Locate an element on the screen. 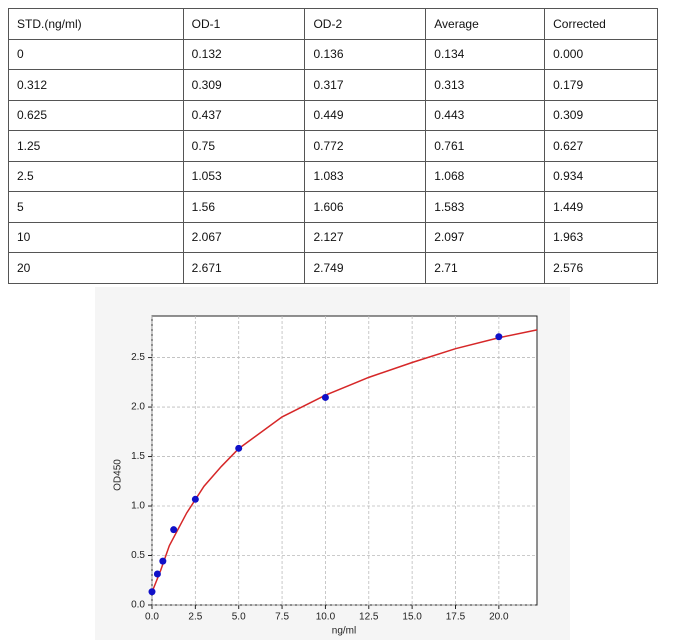  x-tick-label: 7.5 is located at coordinates (282, 617).